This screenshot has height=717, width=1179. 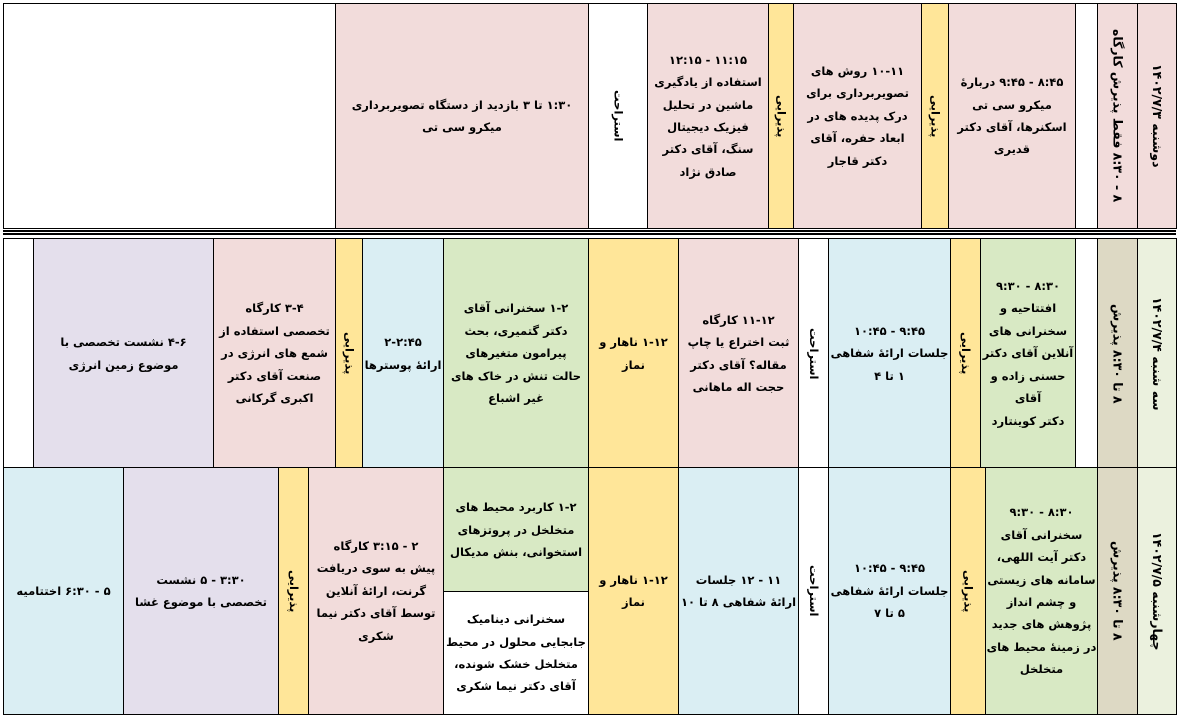 What do you see at coordinates (1028, 420) in the screenshot?
I see `cell-text: دکتر کوینتارد` at bounding box center [1028, 420].